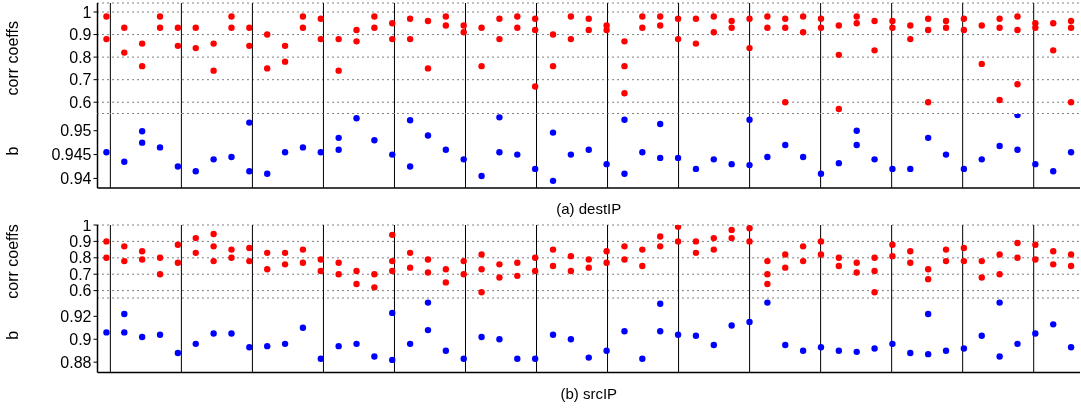  I want to click on y-axis-title: corr coeffs, so click(12, 58).